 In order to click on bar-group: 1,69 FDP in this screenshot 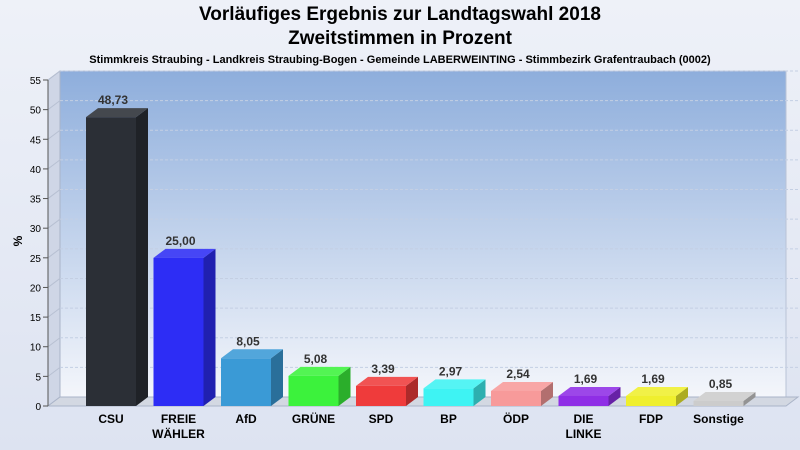, I will do `click(657, 399)`.